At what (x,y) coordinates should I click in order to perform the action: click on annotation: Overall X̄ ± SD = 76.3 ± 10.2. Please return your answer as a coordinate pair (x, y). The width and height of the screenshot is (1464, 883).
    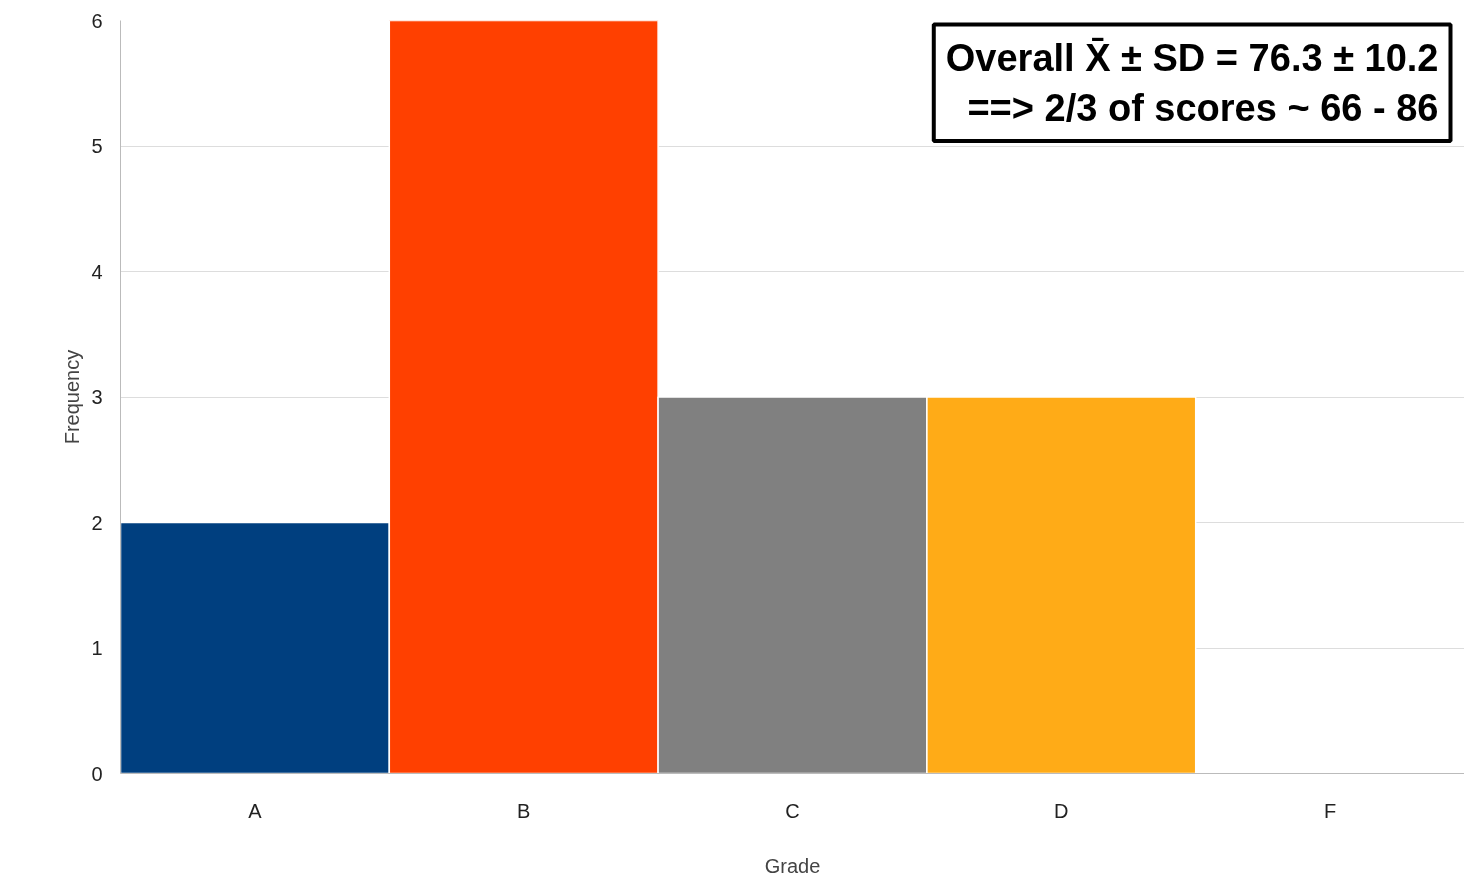
    Looking at the image, I should click on (1192, 57).